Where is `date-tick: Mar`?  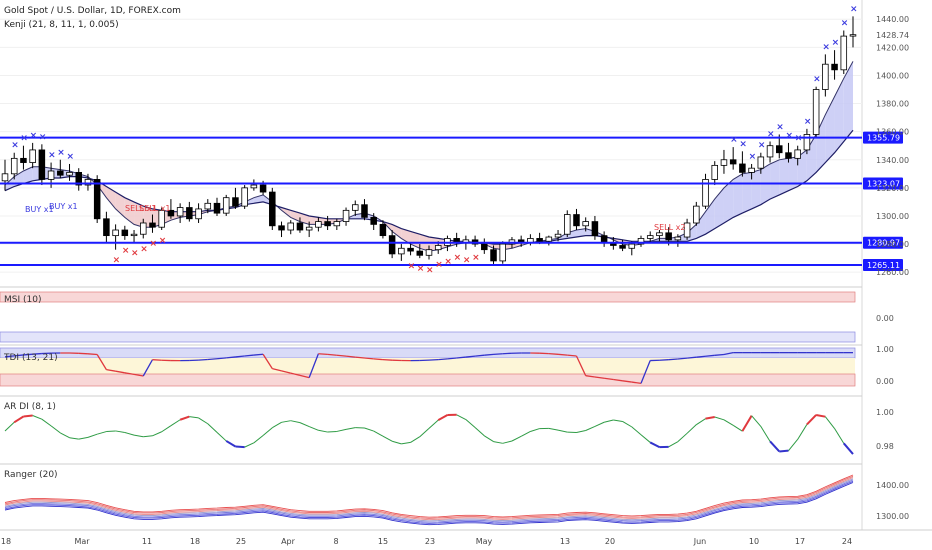
date-tick: Mar is located at coordinates (82, 541).